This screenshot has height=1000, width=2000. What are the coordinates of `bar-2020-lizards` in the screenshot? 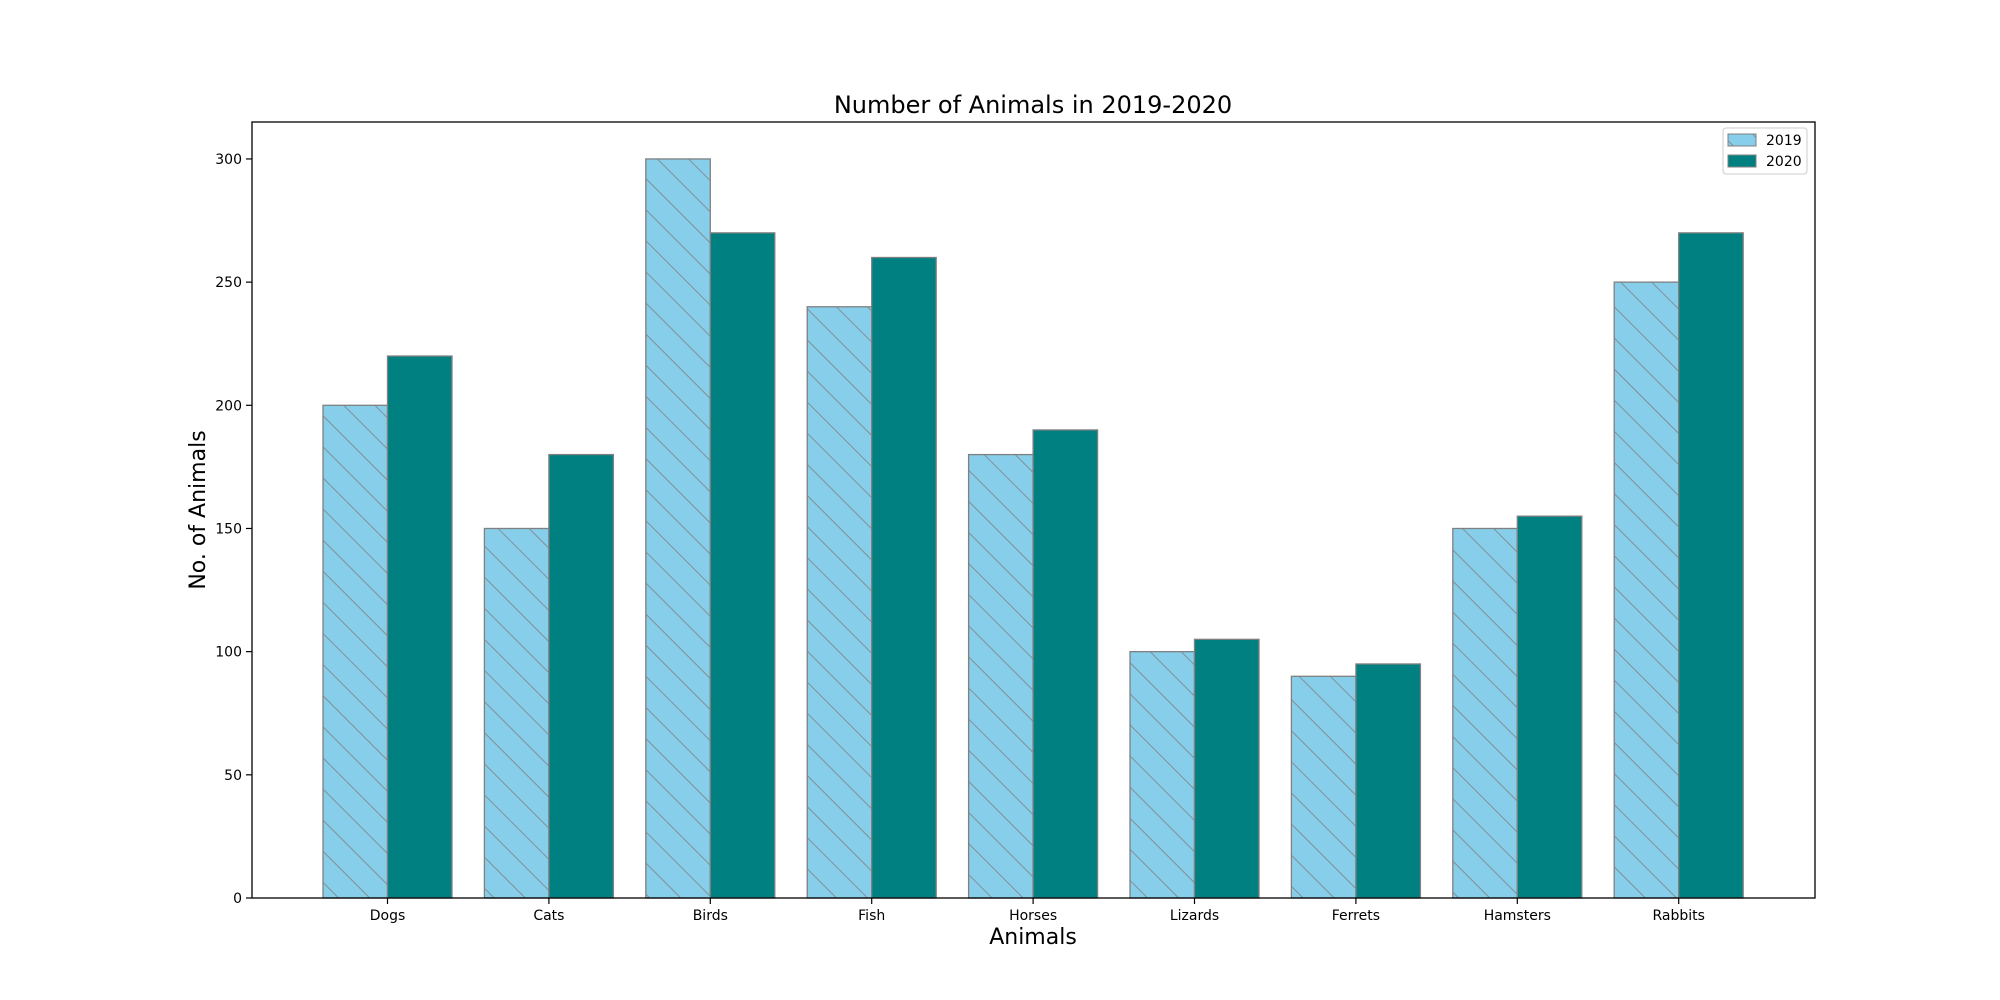 It's located at (1226, 768).